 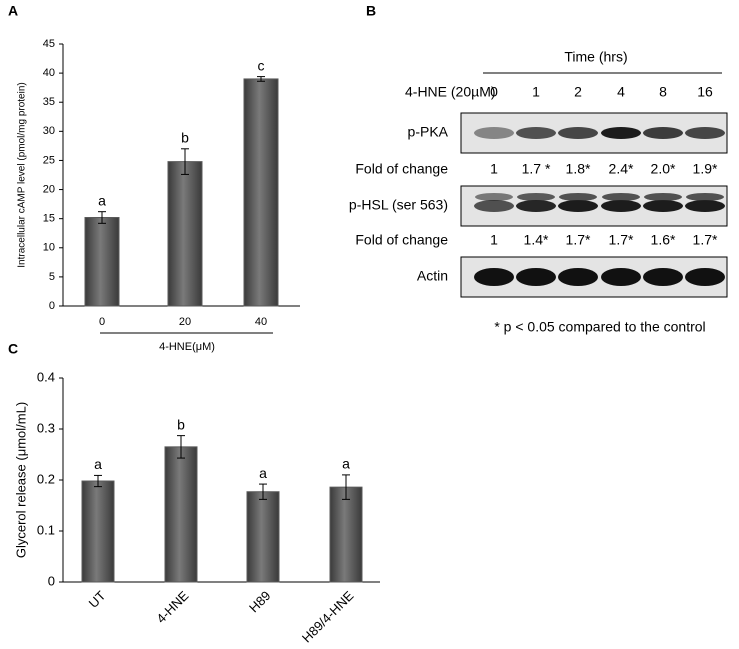 I want to click on significance-letter: c, so click(x=261, y=65).